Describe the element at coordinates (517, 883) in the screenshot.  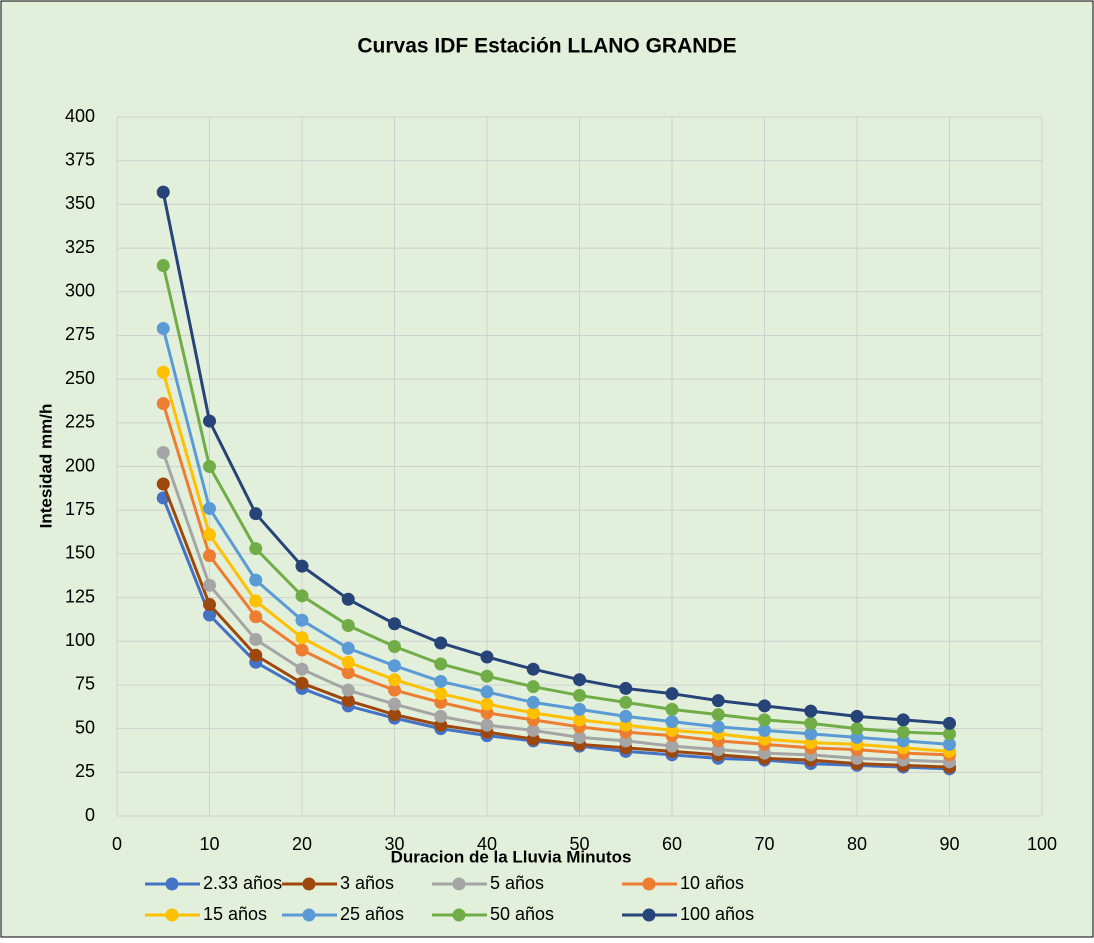
I see `legend-label: 5 años` at that location.